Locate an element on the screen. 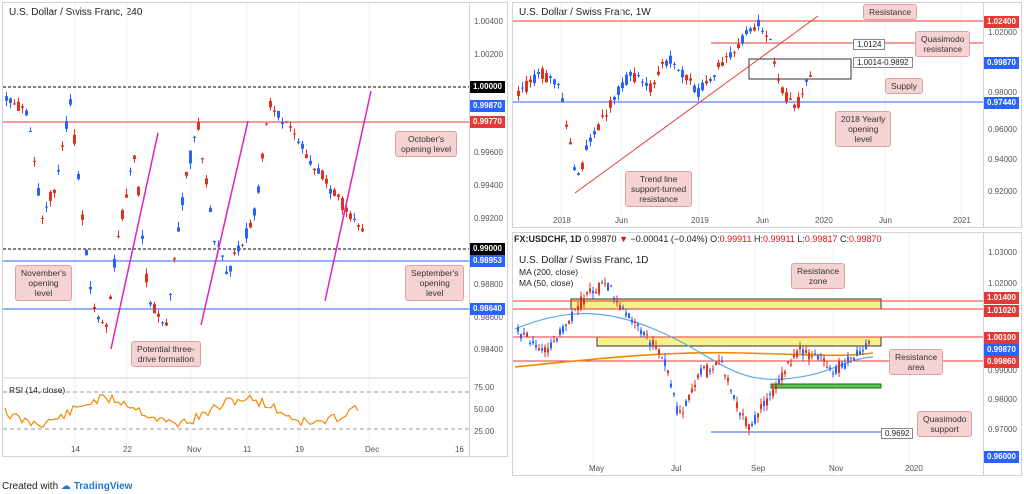  rsi-label: RSI (14, close) is located at coordinates (37, 390).